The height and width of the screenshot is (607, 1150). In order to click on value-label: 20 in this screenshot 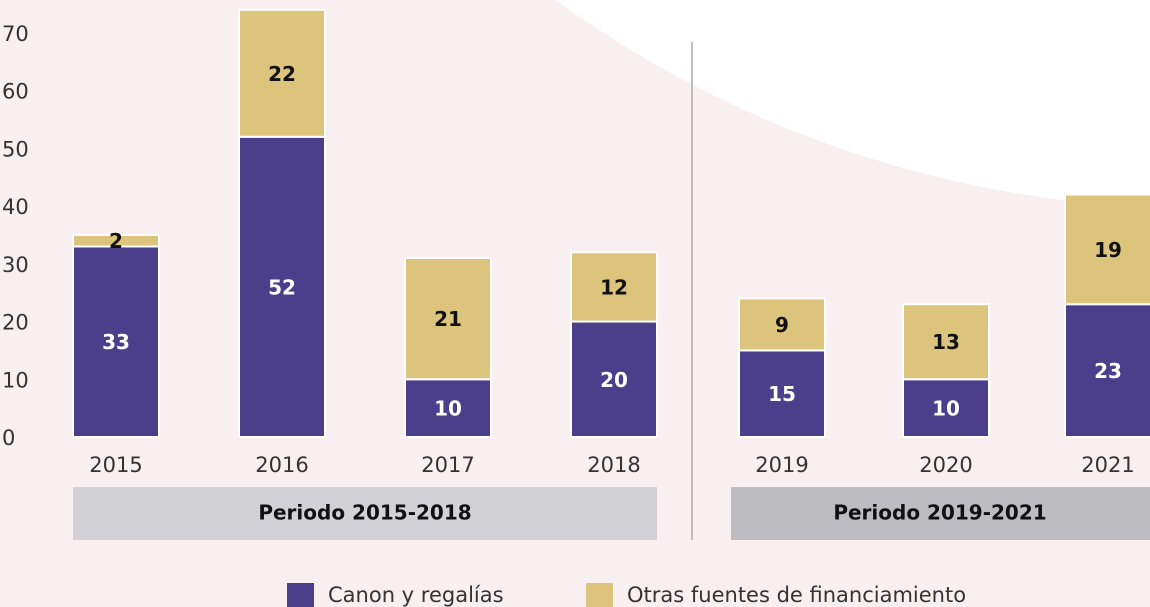, I will do `click(614, 380)`.